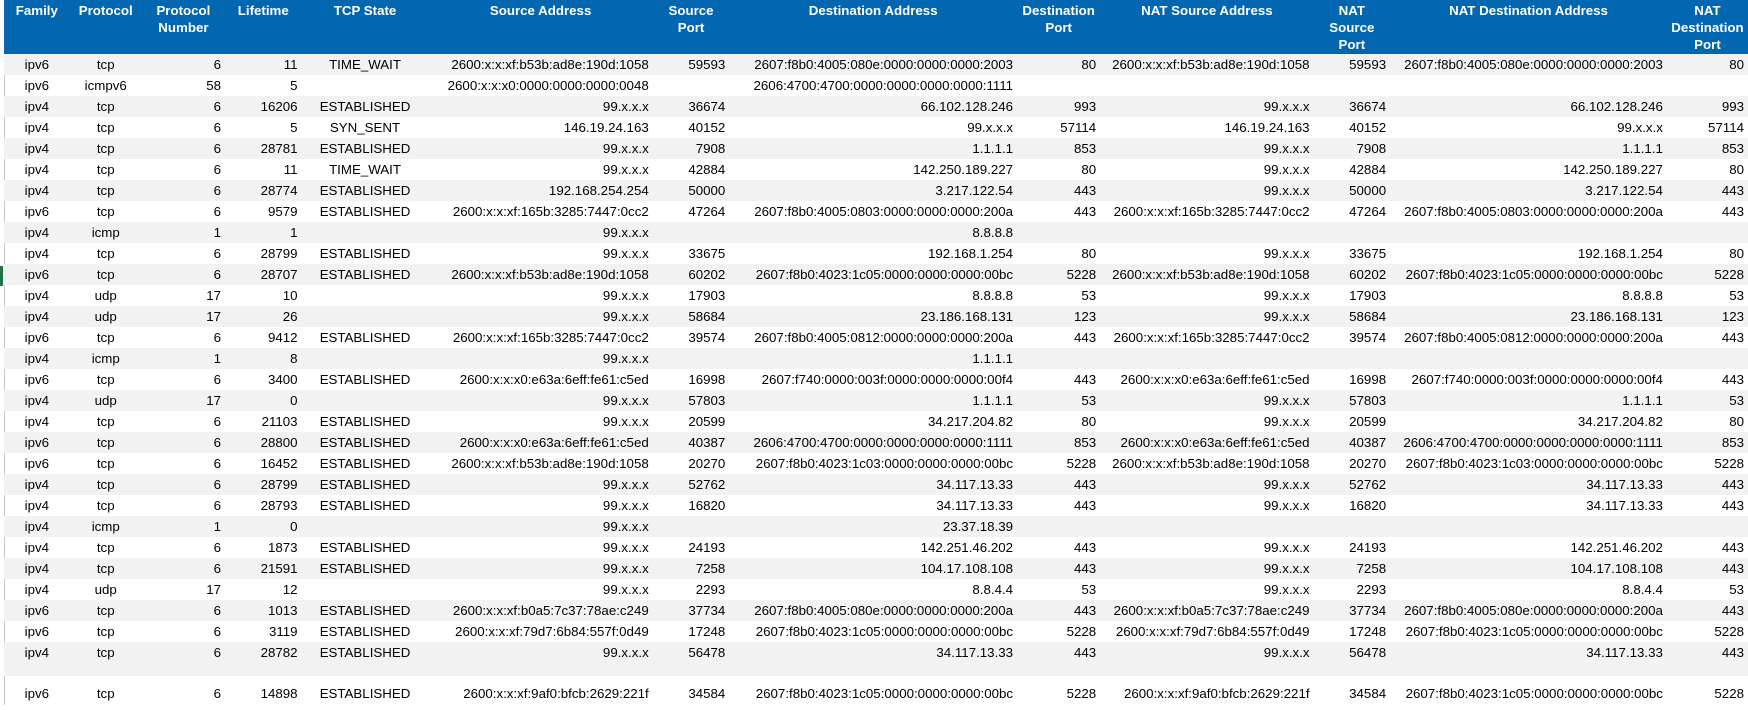  I want to click on cell-nat-source-port: 17903, so click(1352, 295).